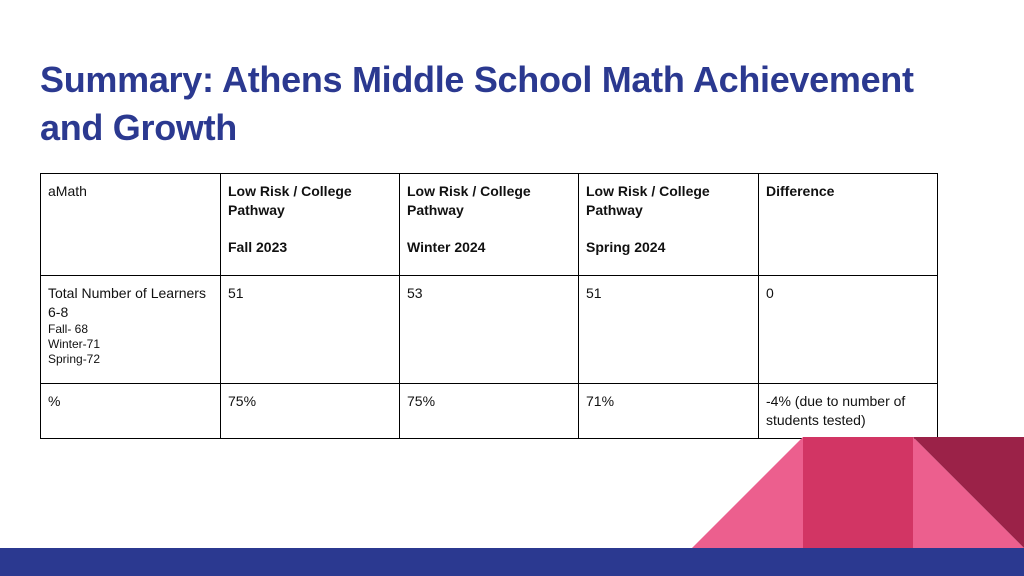 Image resolution: width=1024 pixels, height=576 pixels. I want to click on header-spring-term: Spring 2024, so click(626, 247).